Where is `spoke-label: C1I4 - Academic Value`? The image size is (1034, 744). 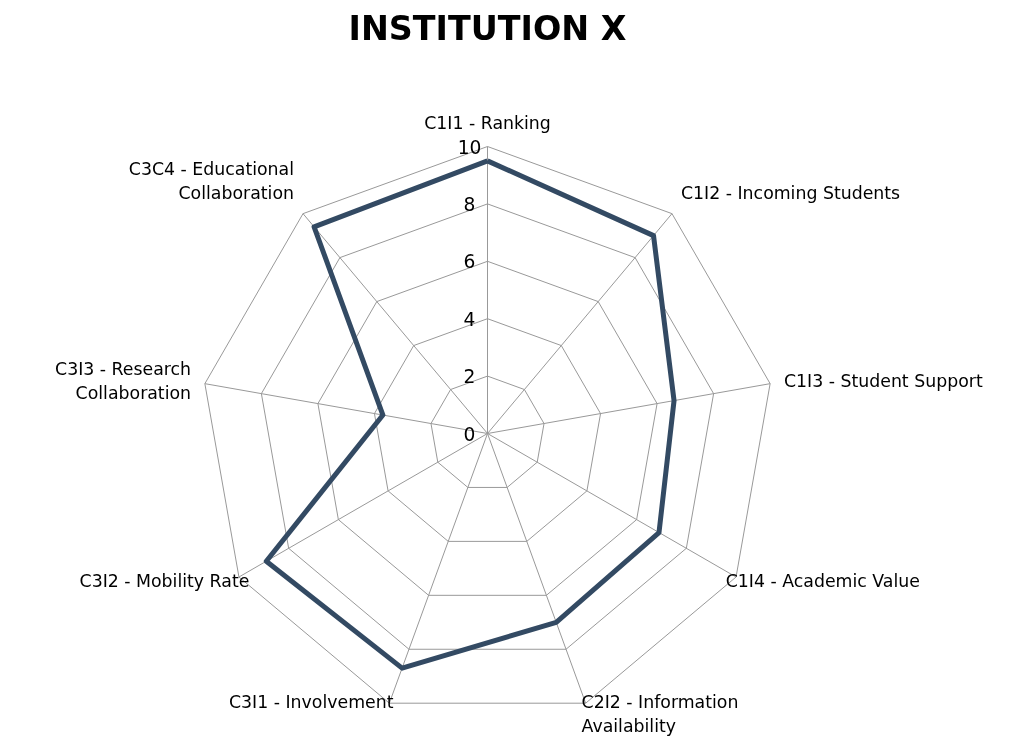
spoke-label: C1I4 - Academic Value is located at coordinates (822, 581).